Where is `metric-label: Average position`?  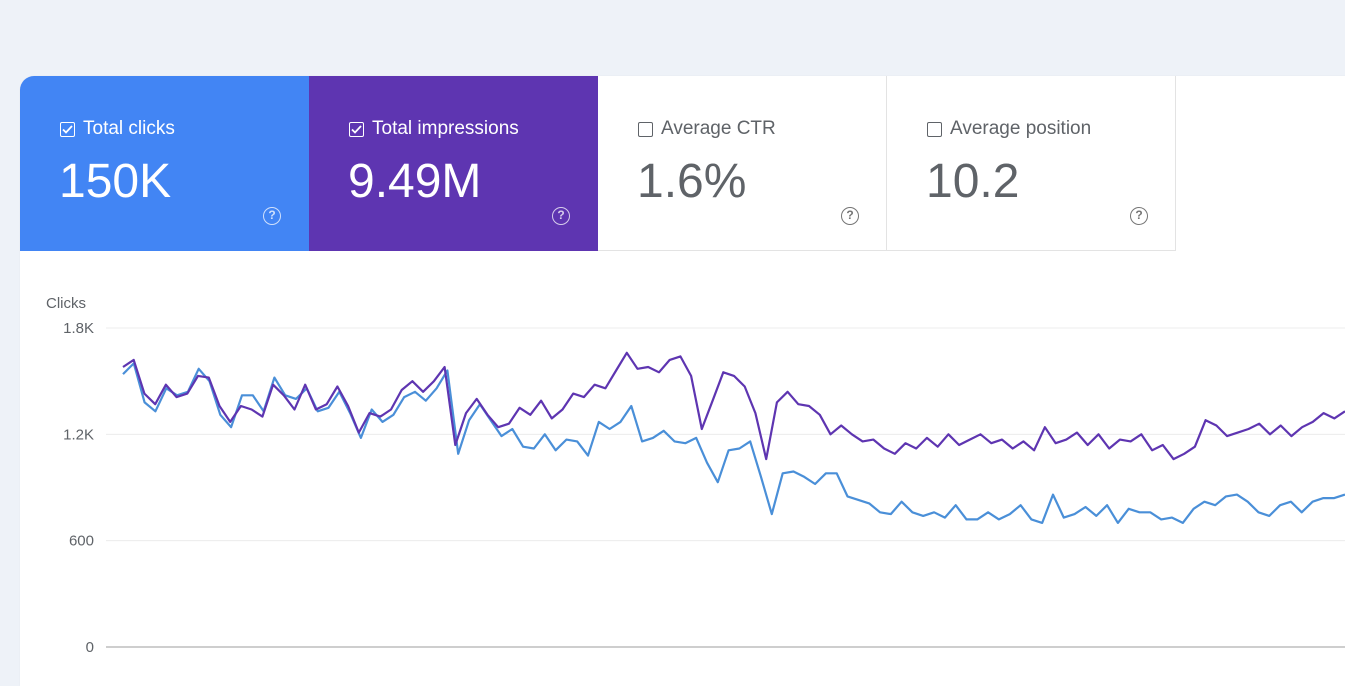
metric-label: Average position is located at coordinates (1021, 128).